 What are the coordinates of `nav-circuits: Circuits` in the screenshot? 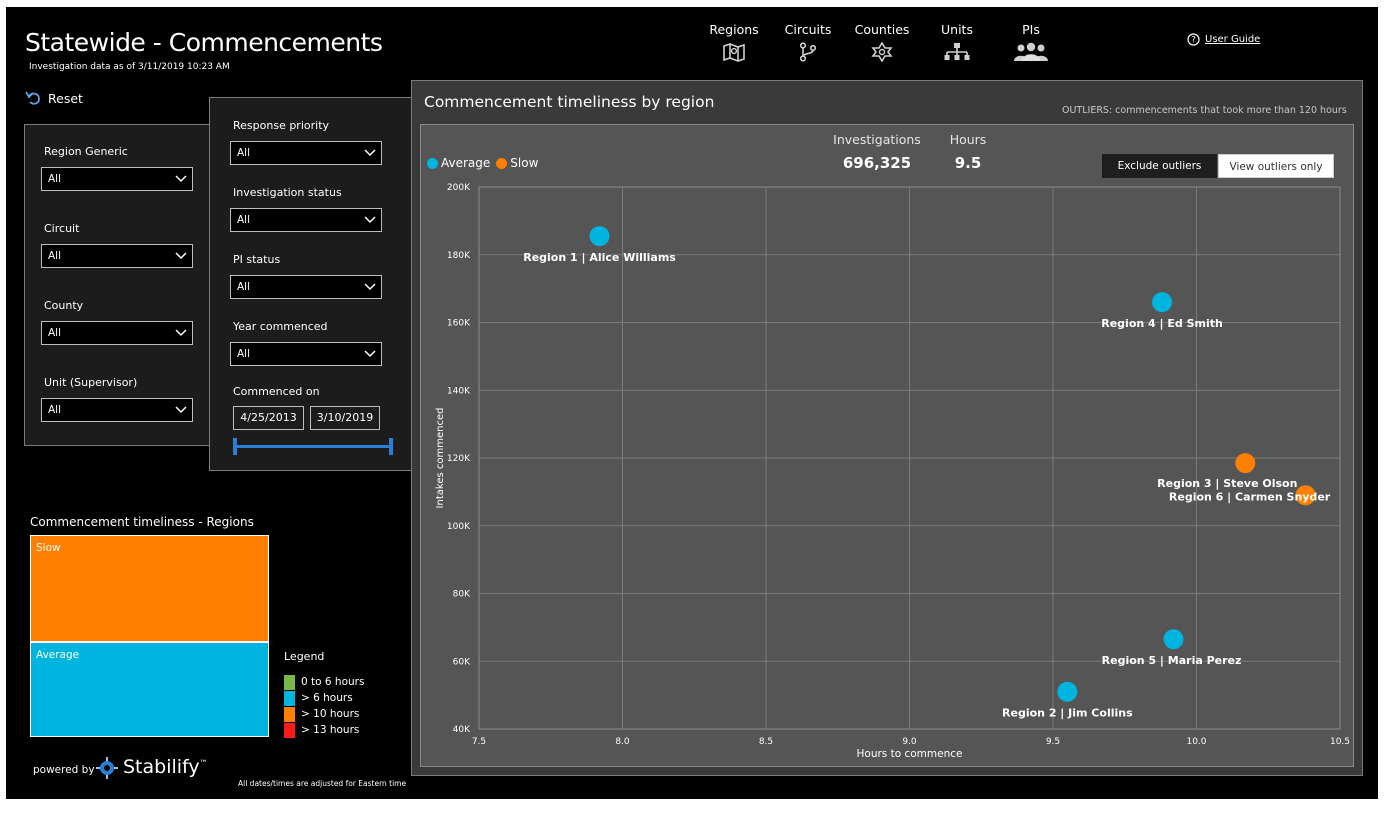 It's located at (808, 42).